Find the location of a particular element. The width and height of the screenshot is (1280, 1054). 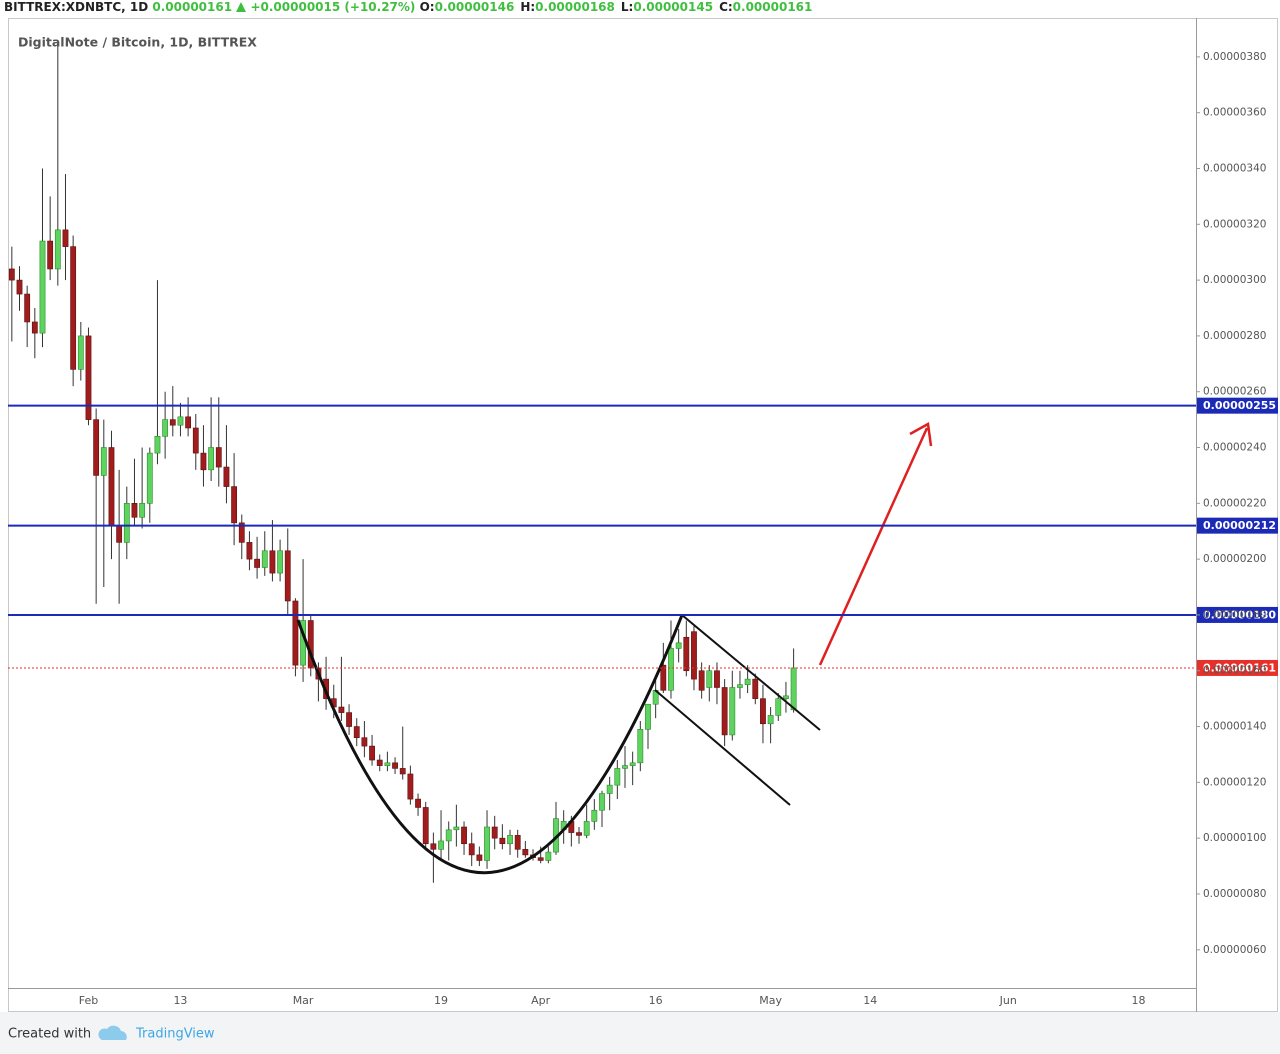

x-tick-label: Mar is located at coordinates (303, 1000).